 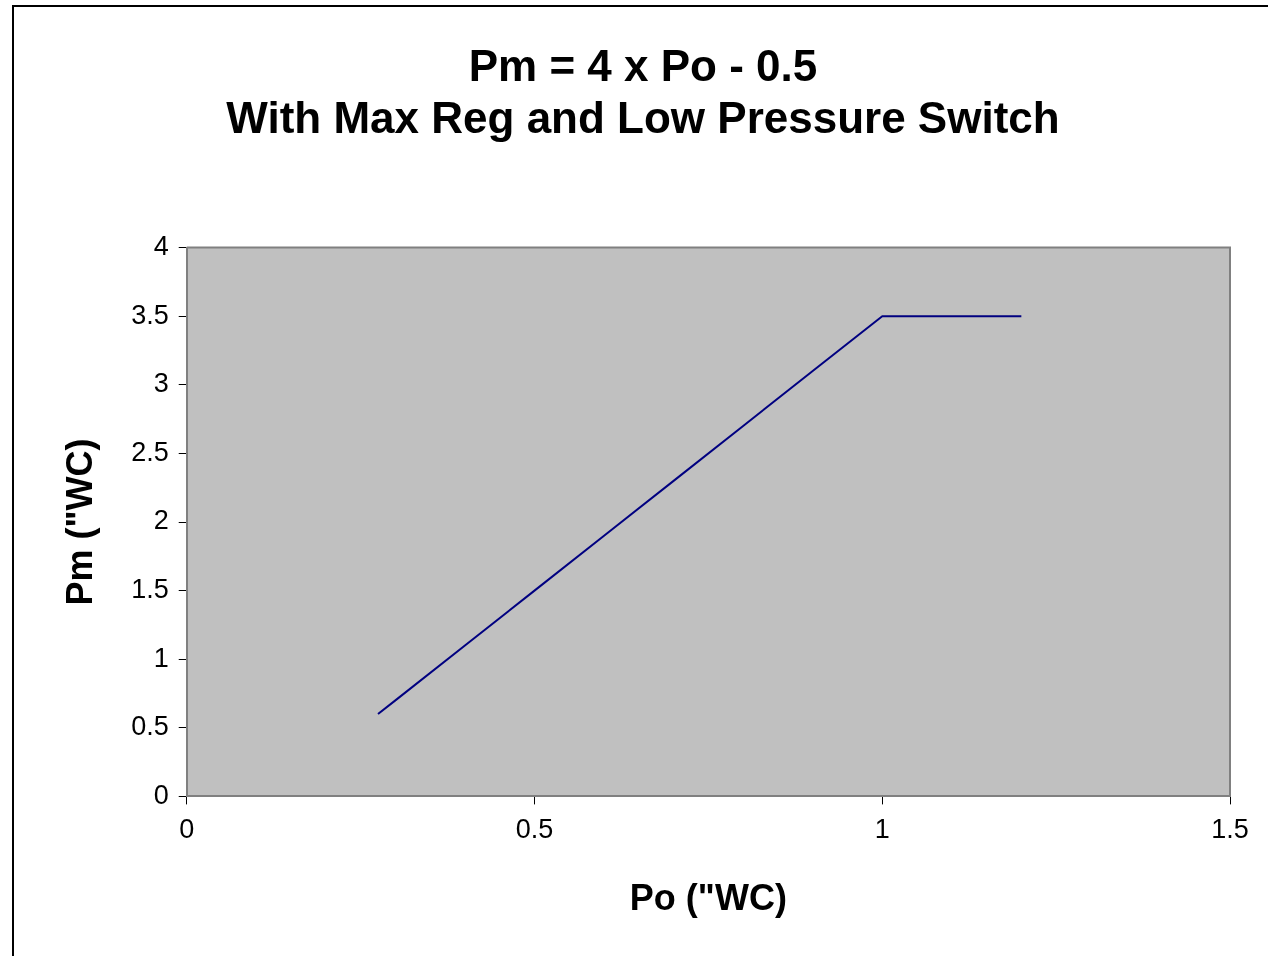 I want to click on x-tick-label: 1.5, so click(x=1230, y=829).